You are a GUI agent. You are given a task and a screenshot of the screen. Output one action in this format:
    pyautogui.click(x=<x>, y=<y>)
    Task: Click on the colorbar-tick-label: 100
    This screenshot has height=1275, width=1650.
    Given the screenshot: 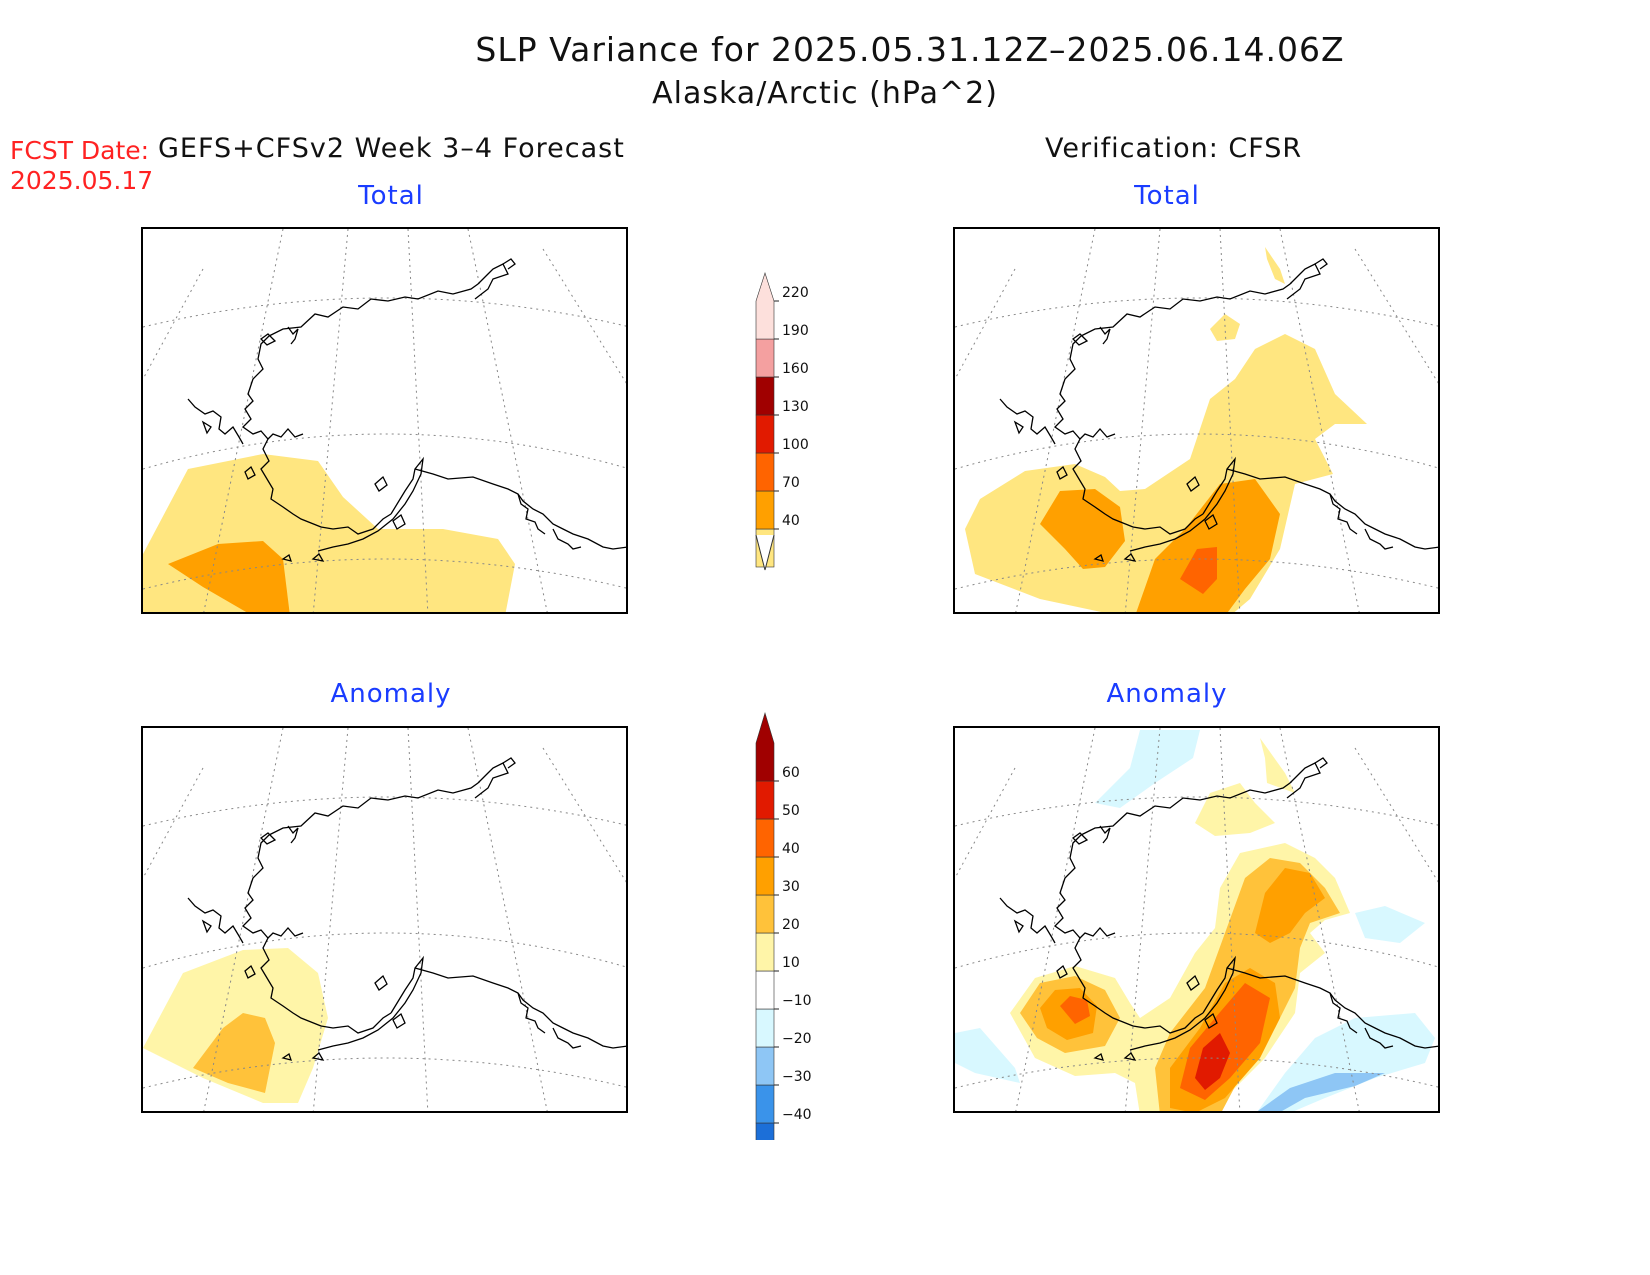 What is the action you would take?
    pyautogui.click(x=795, y=445)
    